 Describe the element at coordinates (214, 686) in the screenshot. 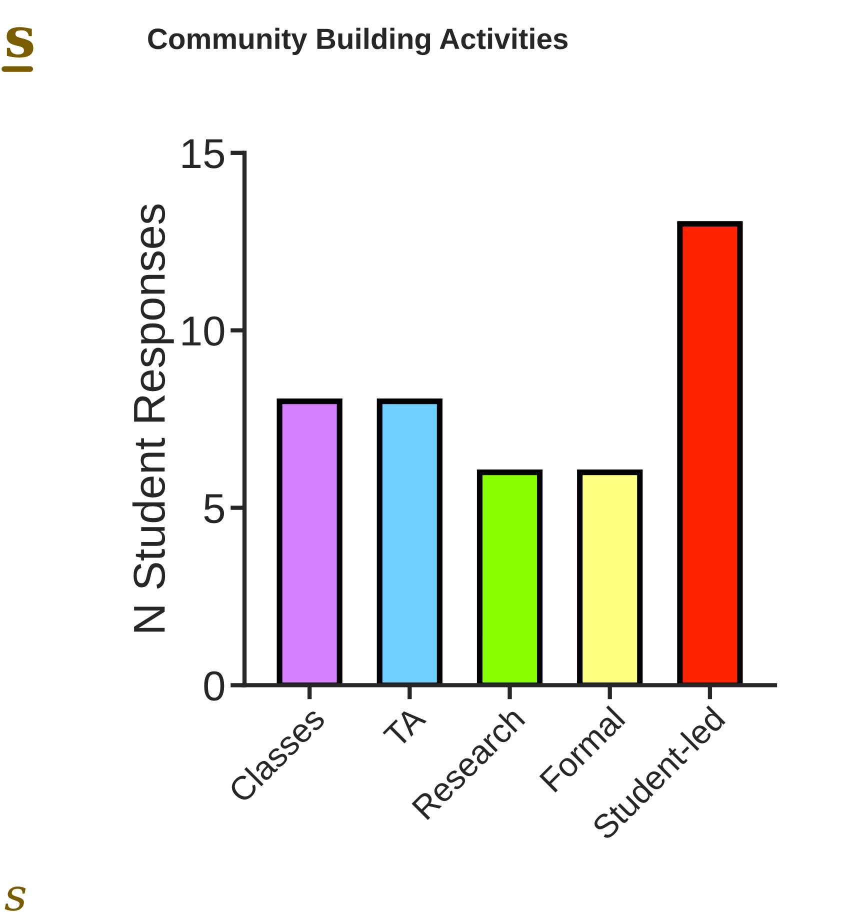

I see `y-tick-label: 0` at that location.